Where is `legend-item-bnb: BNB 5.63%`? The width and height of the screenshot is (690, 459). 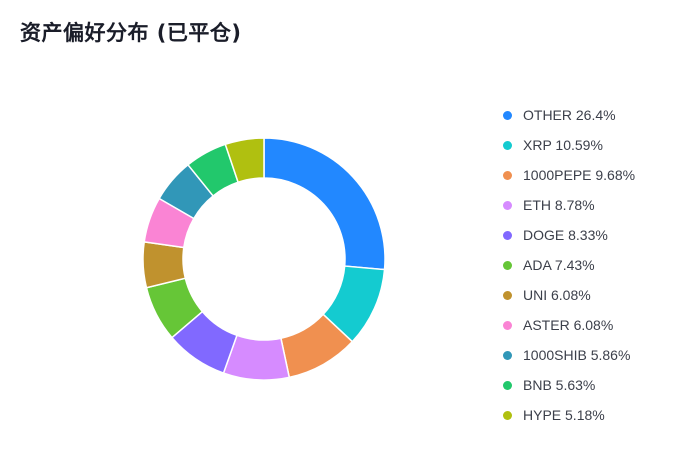 legend-item-bnb: BNB 5.63% is located at coordinates (569, 385).